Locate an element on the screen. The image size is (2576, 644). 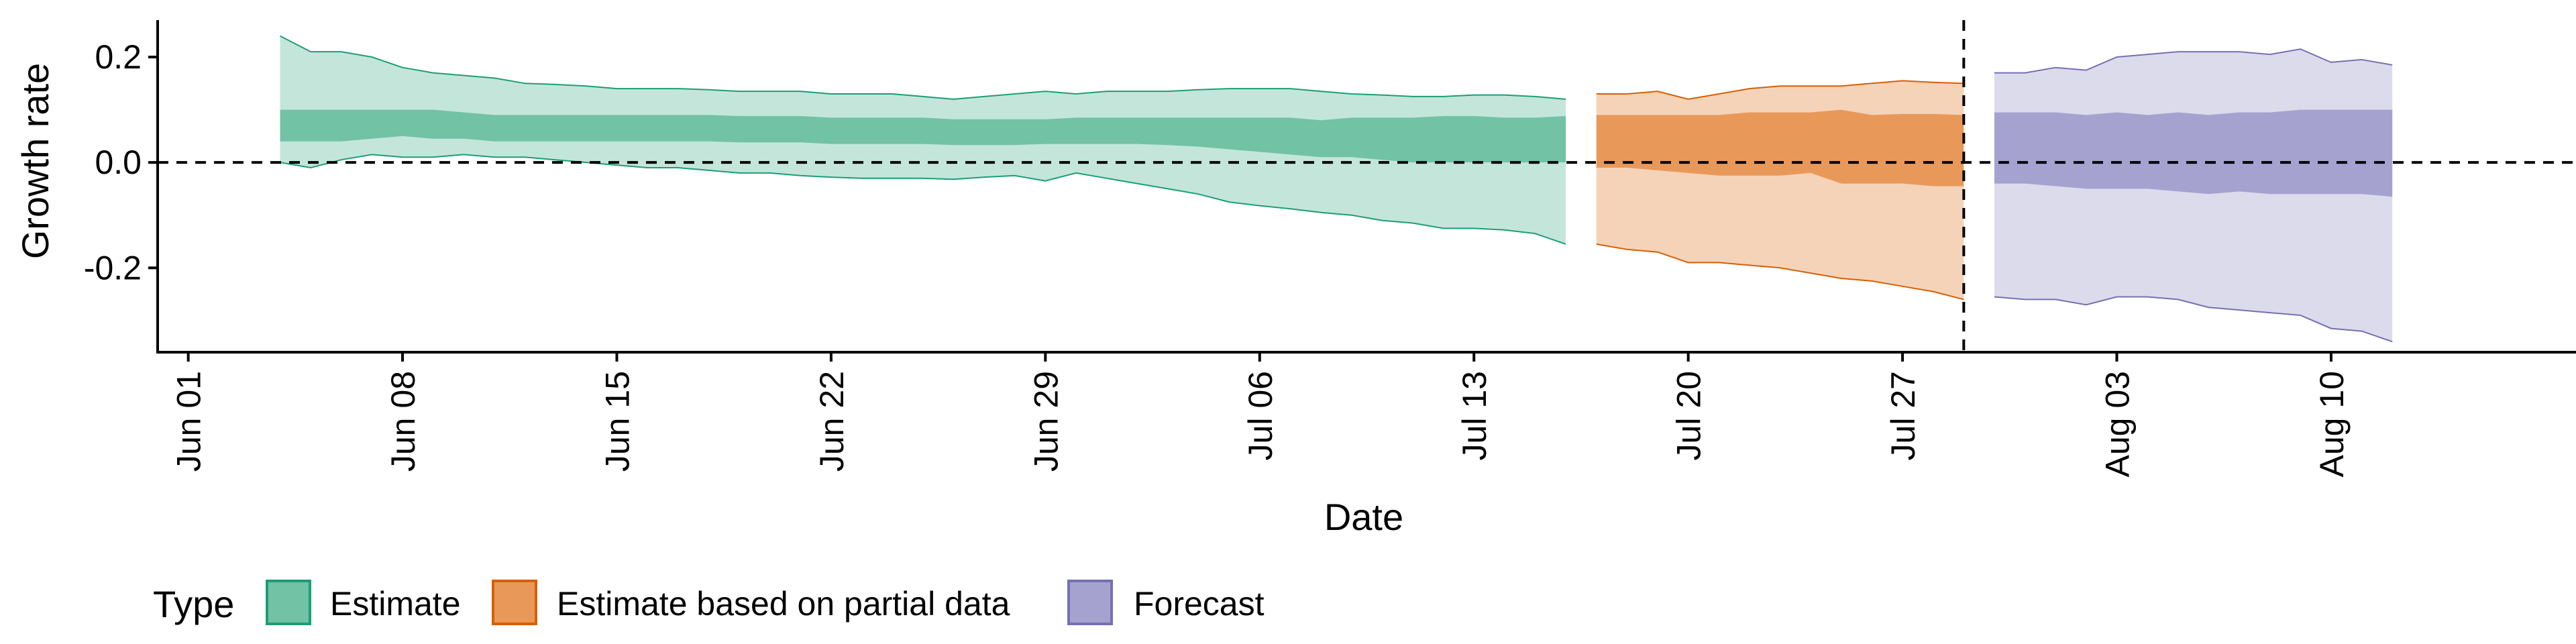
legend-title: Type is located at coordinates (193, 604).